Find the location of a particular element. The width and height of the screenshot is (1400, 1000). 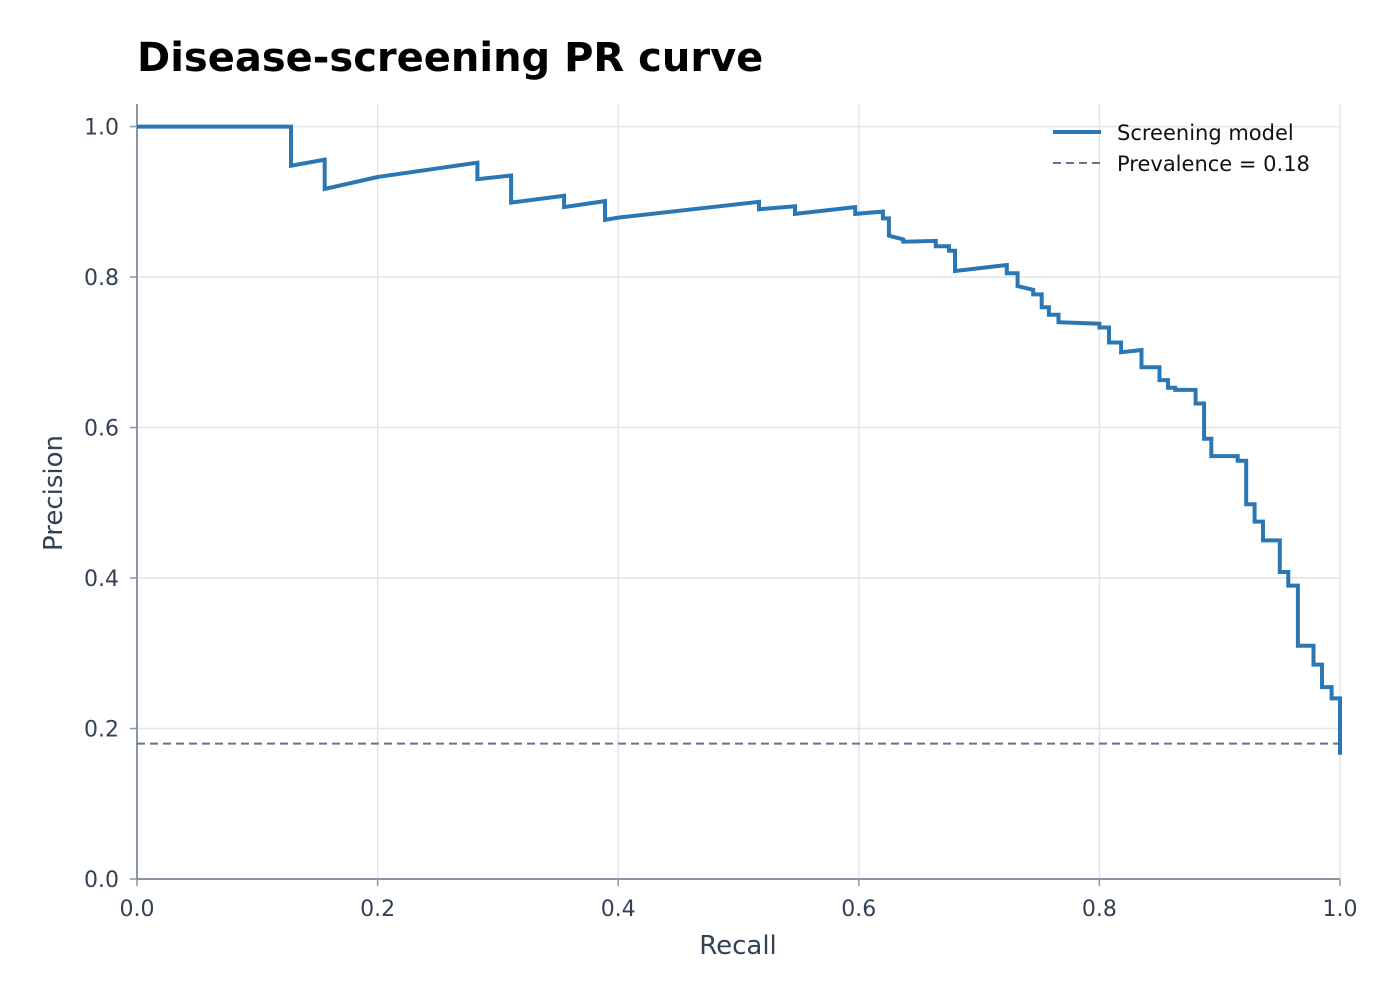

y-tick-label: 0.2 is located at coordinates (101, 730).